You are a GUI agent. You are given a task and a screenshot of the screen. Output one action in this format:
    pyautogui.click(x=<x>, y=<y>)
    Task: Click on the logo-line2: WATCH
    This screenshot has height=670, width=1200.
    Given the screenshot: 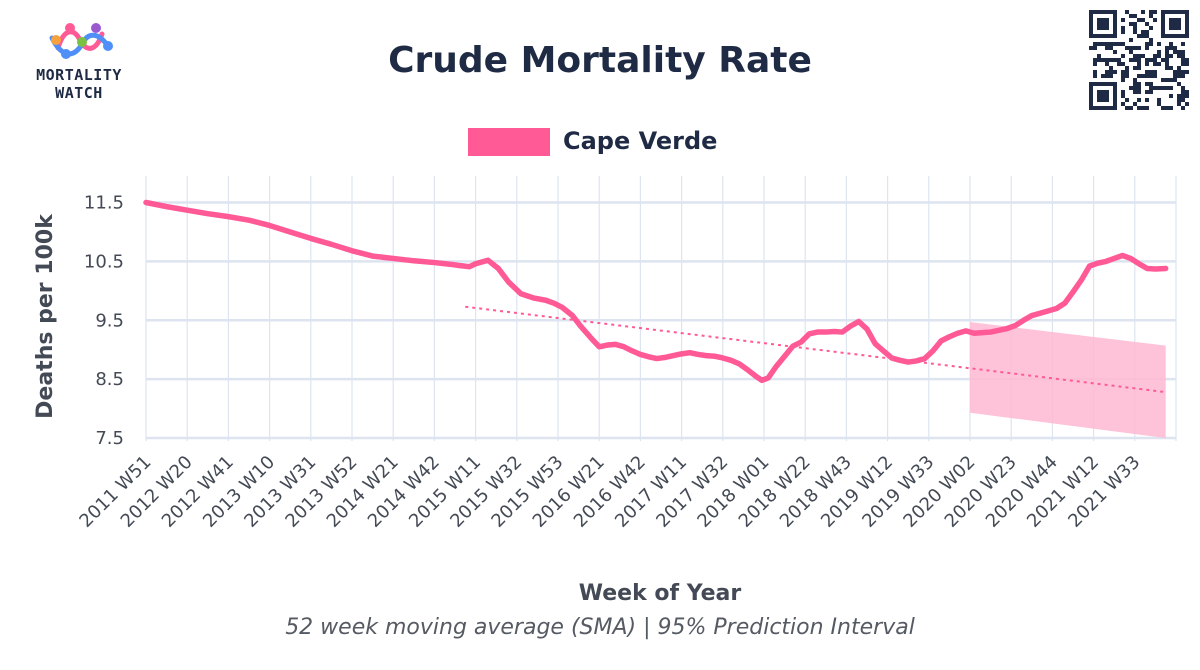 What is the action you would take?
    pyautogui.click(x=79, y=93)
    